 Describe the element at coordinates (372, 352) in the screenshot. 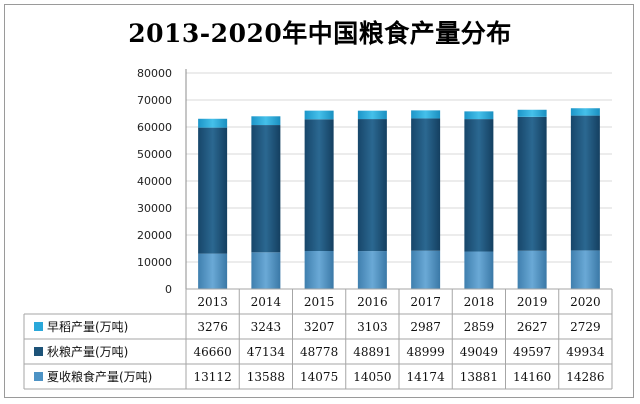

I see `data-cell: 48891` at that location.